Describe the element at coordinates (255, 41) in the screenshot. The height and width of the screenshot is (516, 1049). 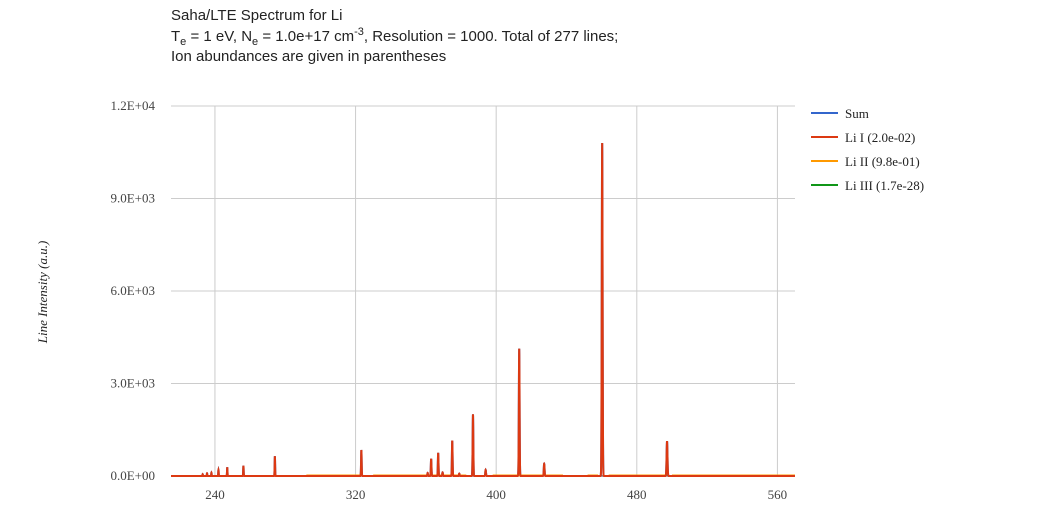
I see `ne-subscript: e` at that location.